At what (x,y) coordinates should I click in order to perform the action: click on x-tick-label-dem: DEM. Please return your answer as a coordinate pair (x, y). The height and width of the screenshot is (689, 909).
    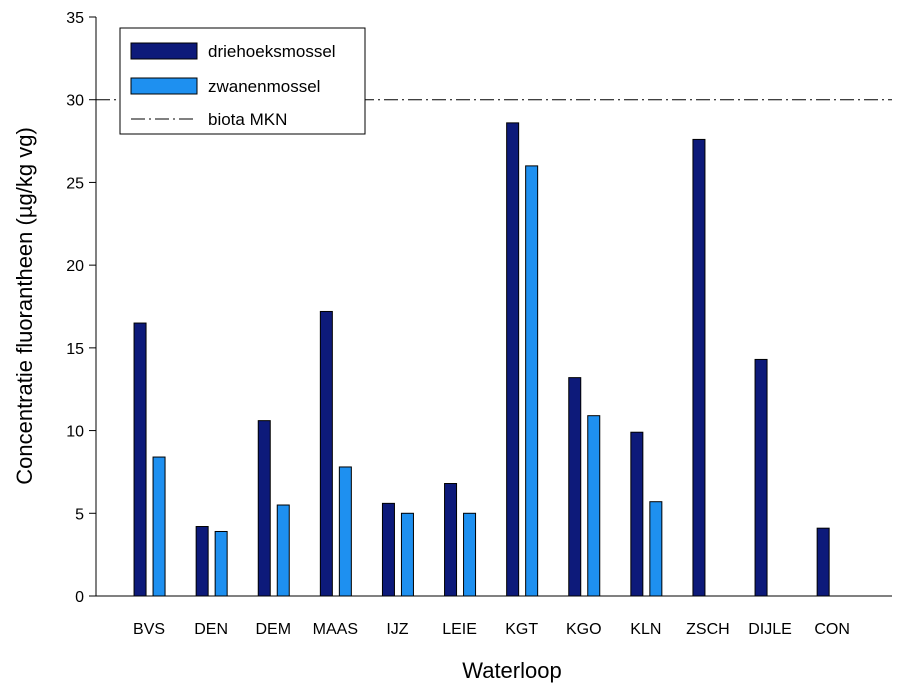
    Looking at the image, I should click on (273, 629).